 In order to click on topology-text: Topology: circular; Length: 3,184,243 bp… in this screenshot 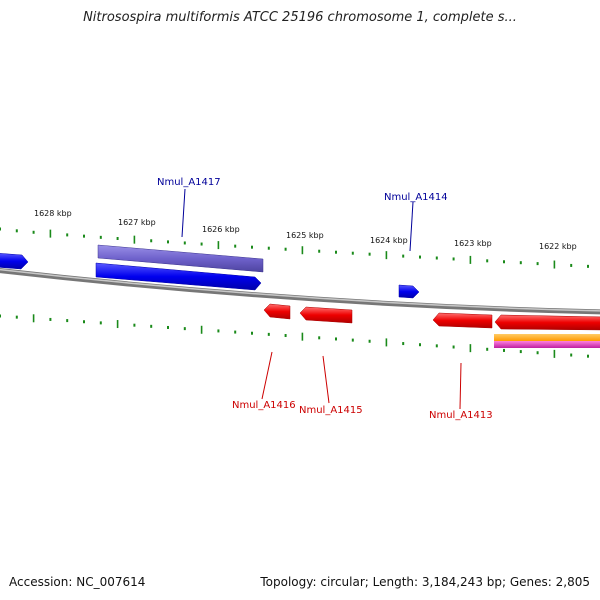, I will do `click(425, 582)`.